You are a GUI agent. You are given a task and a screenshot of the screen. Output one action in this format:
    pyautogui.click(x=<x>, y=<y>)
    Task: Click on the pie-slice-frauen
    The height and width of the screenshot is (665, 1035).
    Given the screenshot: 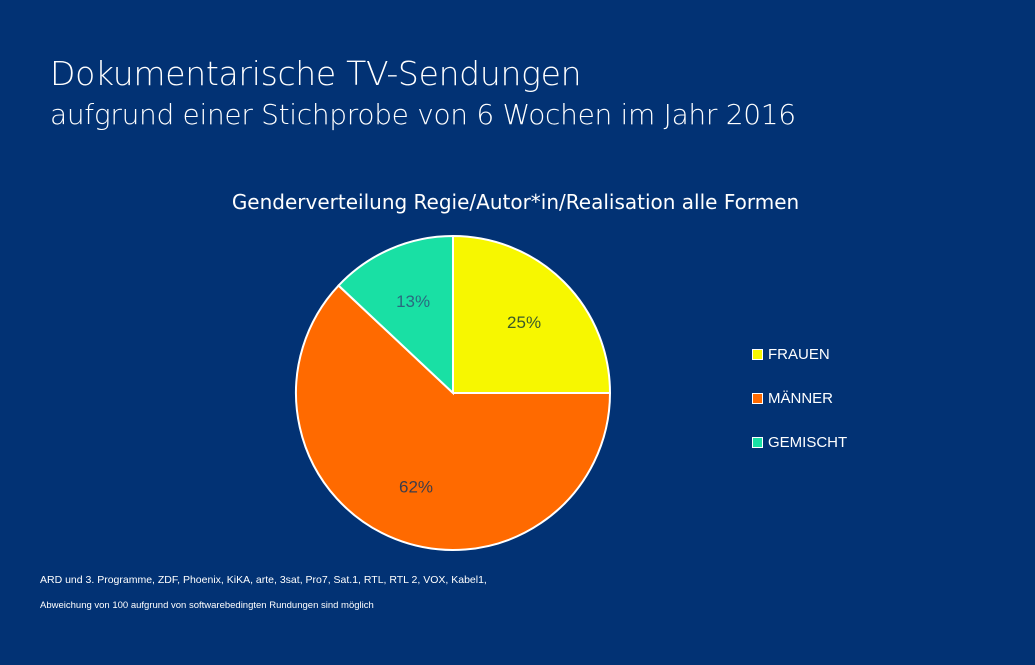 What is the action you would take?
    pyautogui.click(x=532, y=314)
    